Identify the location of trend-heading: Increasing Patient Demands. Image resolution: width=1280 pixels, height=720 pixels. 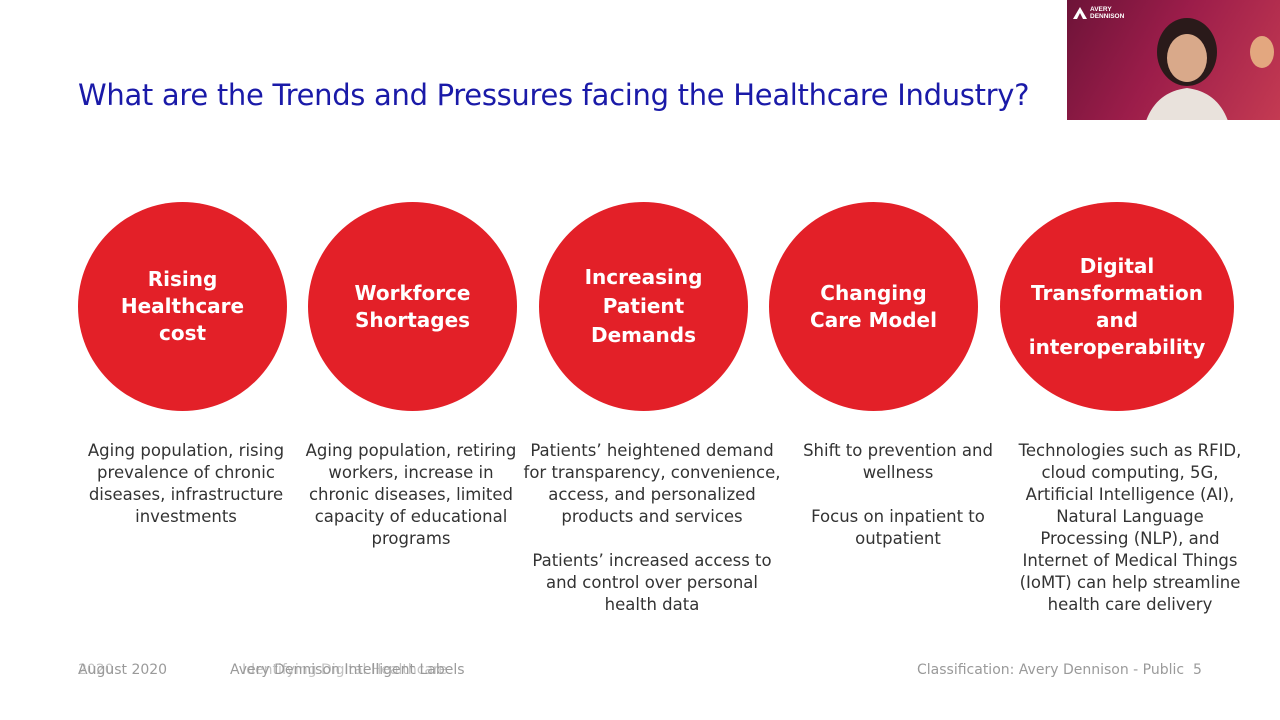
(643, 306).